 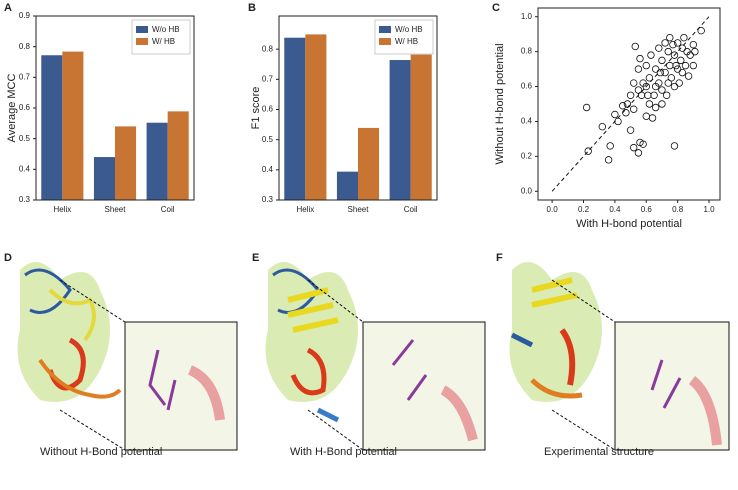 What do you see at coordinates (613, 355) in the screenshot?
I see `panel-f: F Experimental structure` at bounding box center [613, 355].